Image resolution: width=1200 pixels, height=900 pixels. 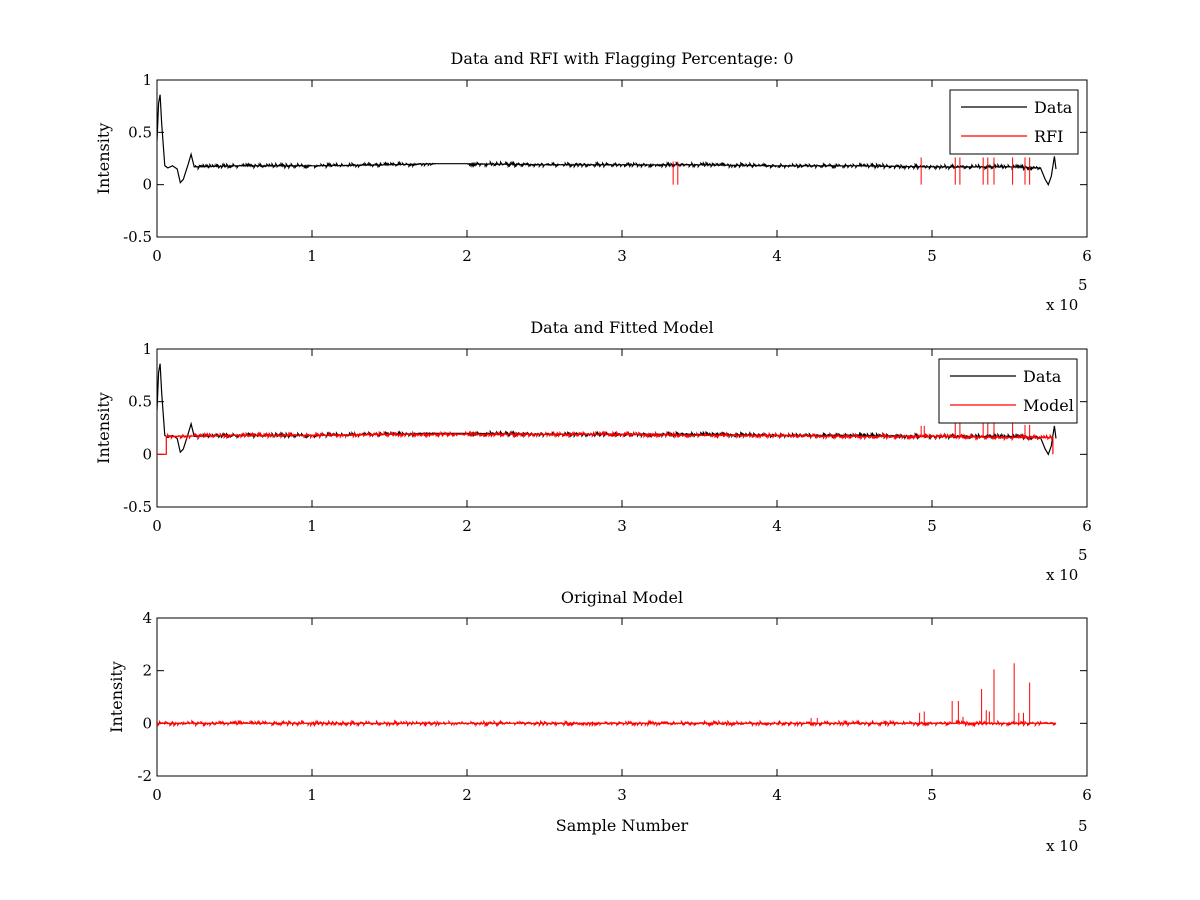 I want to click on y-tick-label: 4, so click(x=147, y=618).